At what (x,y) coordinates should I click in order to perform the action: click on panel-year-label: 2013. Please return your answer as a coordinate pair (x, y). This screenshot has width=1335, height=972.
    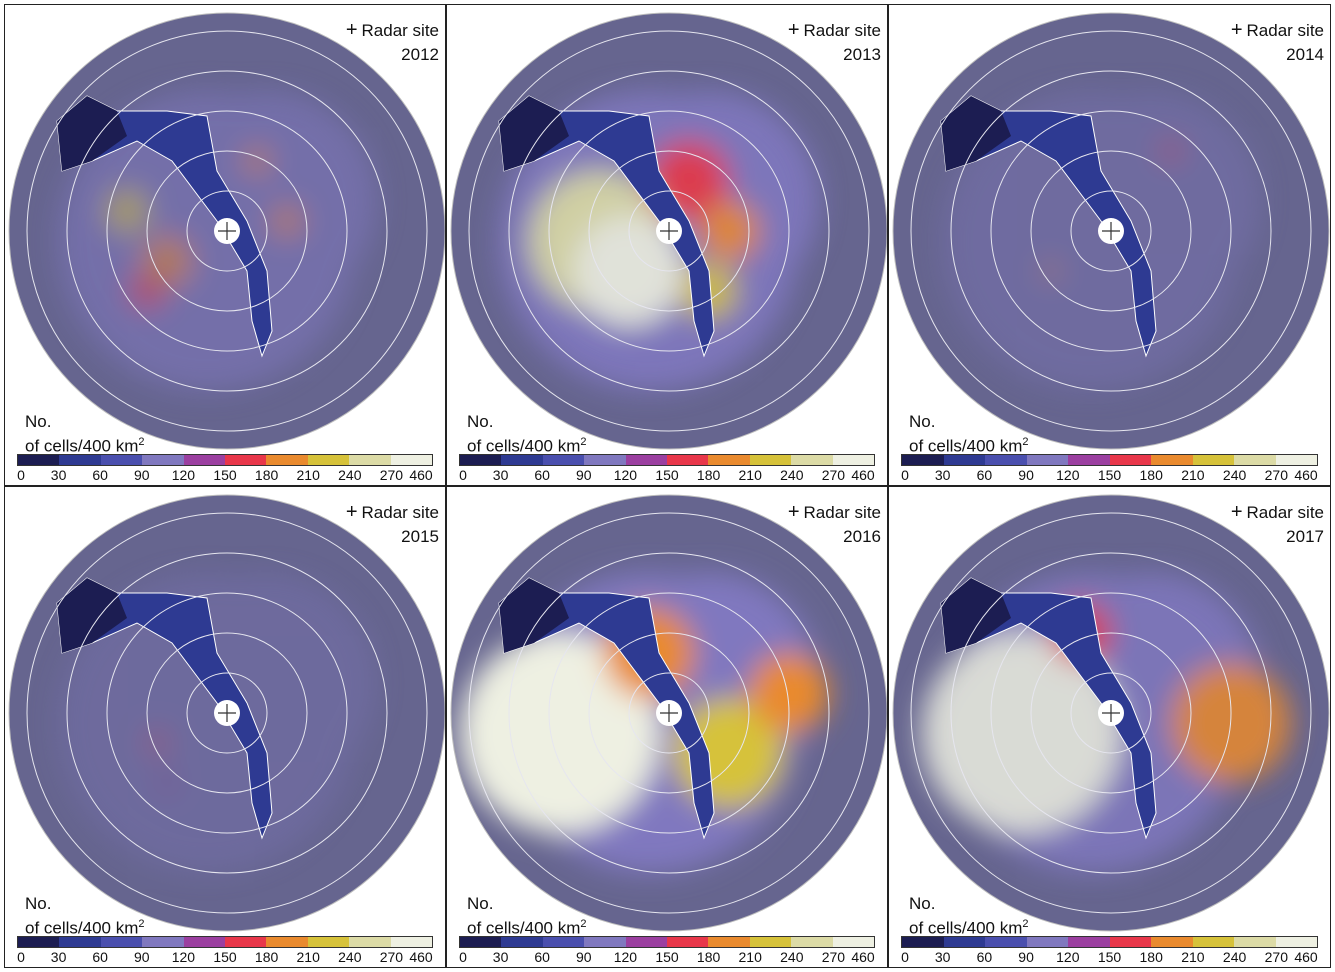
    Looking at the image, I should click on (862, 54).